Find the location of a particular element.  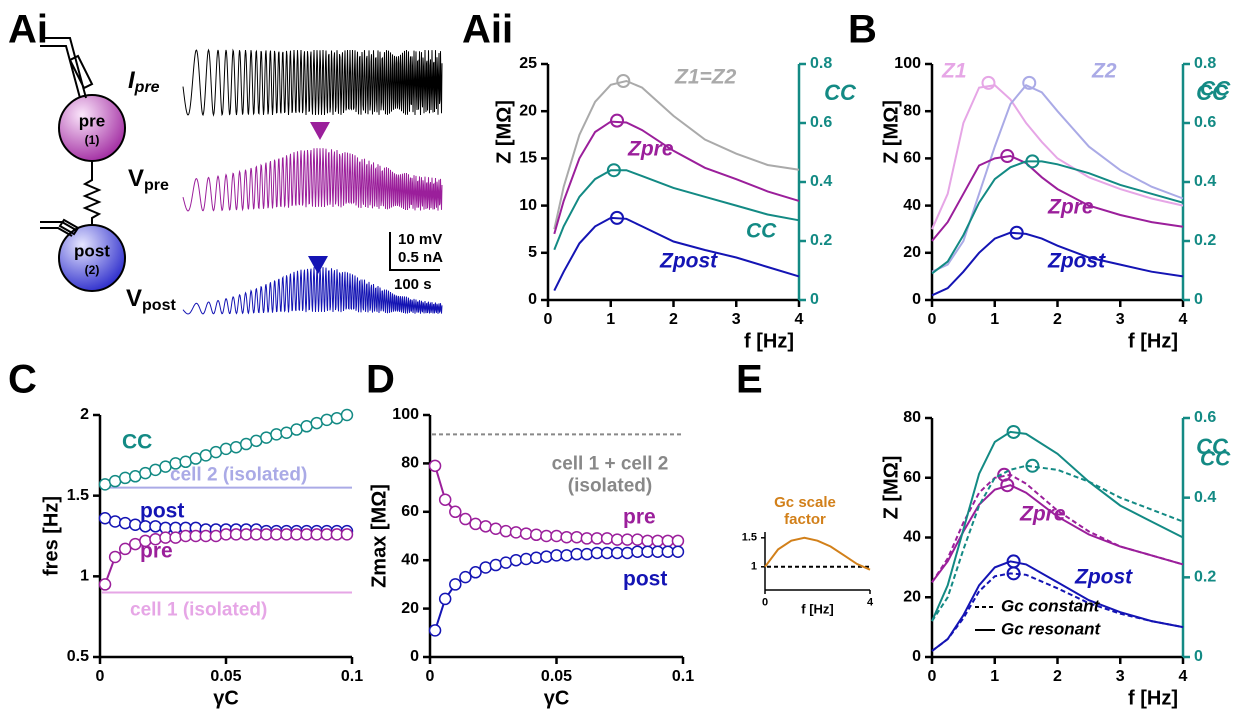

panel-label: C is located at coordinates (22, 380).